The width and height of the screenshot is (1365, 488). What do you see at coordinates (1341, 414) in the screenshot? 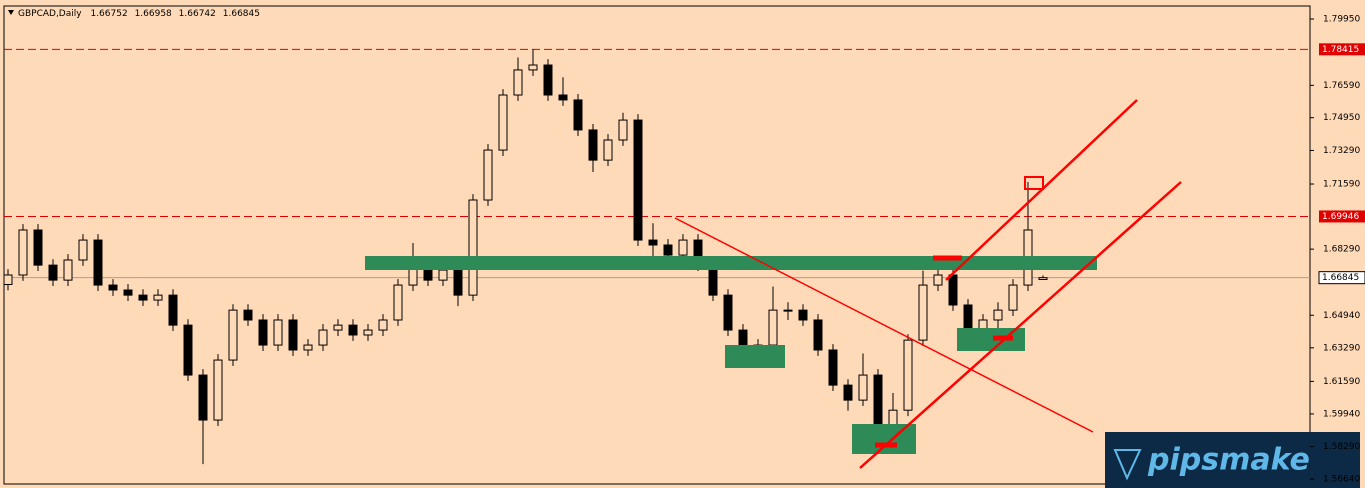
I see `y-tick-label: 1.59940` at bounding box center [1341, 414].